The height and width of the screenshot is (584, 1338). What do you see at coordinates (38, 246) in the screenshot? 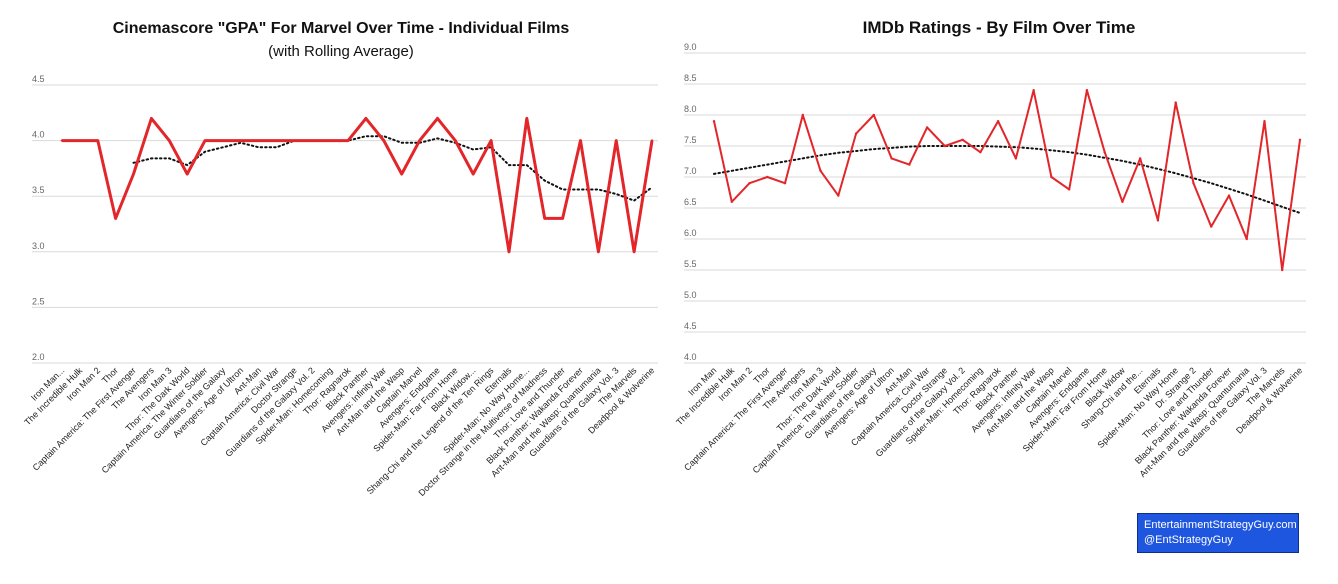
I see `y-tick-label: 3.0` at bounding box center [38, 246].